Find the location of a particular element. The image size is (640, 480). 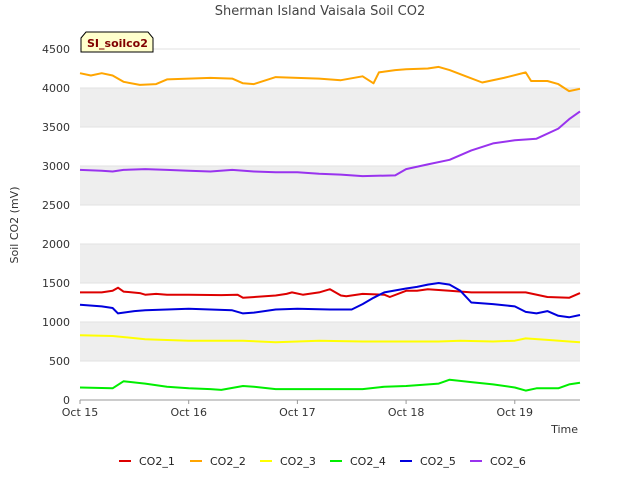

badge-label: SI_soilco2 is located at coordinates (117, 43).